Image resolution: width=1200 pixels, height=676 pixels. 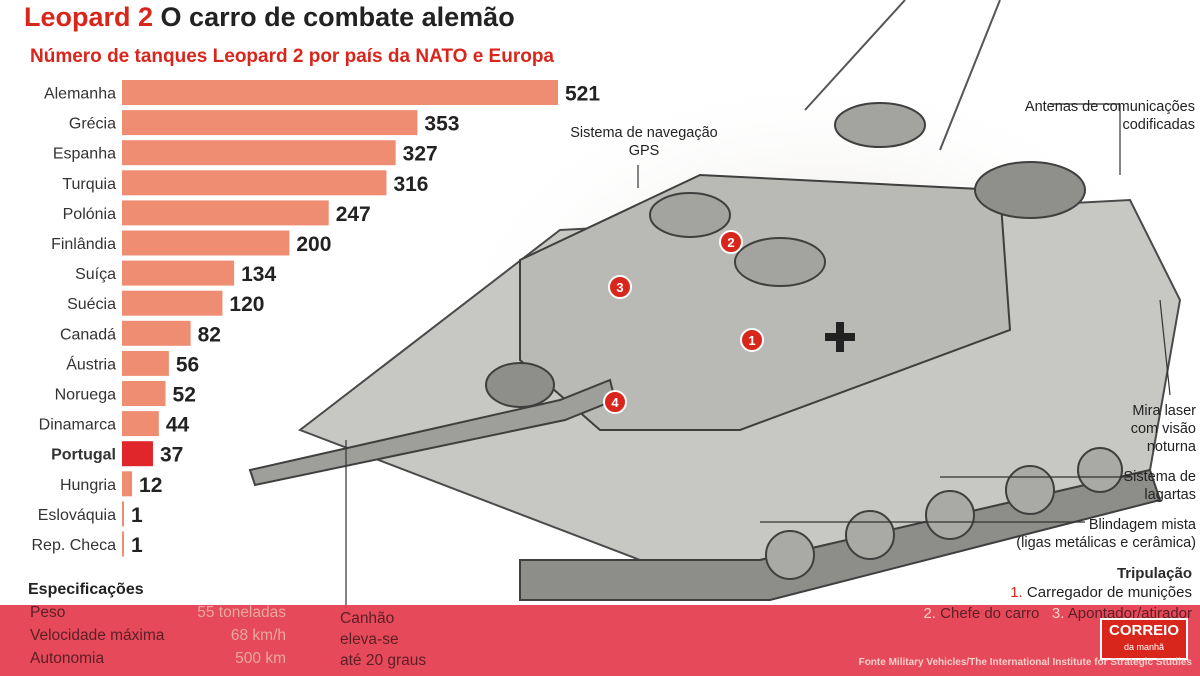 I want to click on bar-canada, so click(x=156, y=333).